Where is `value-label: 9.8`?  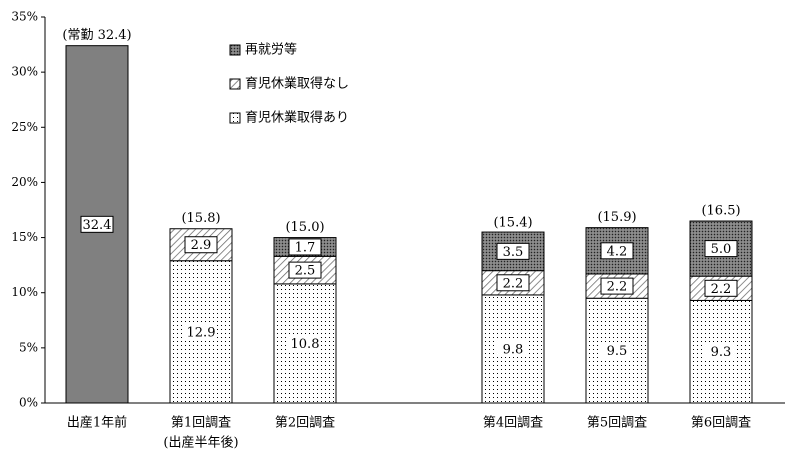
value-label: 9.8 is located at coordinates (513, 349).